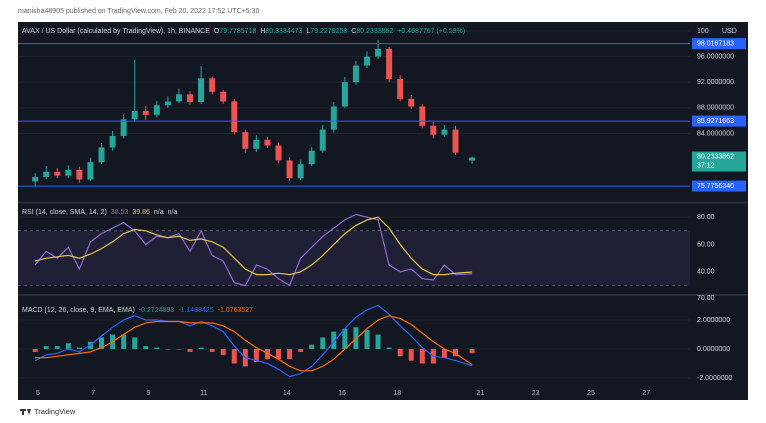  I want to click on price-line-label: 85.9271663, so click(715, 121).